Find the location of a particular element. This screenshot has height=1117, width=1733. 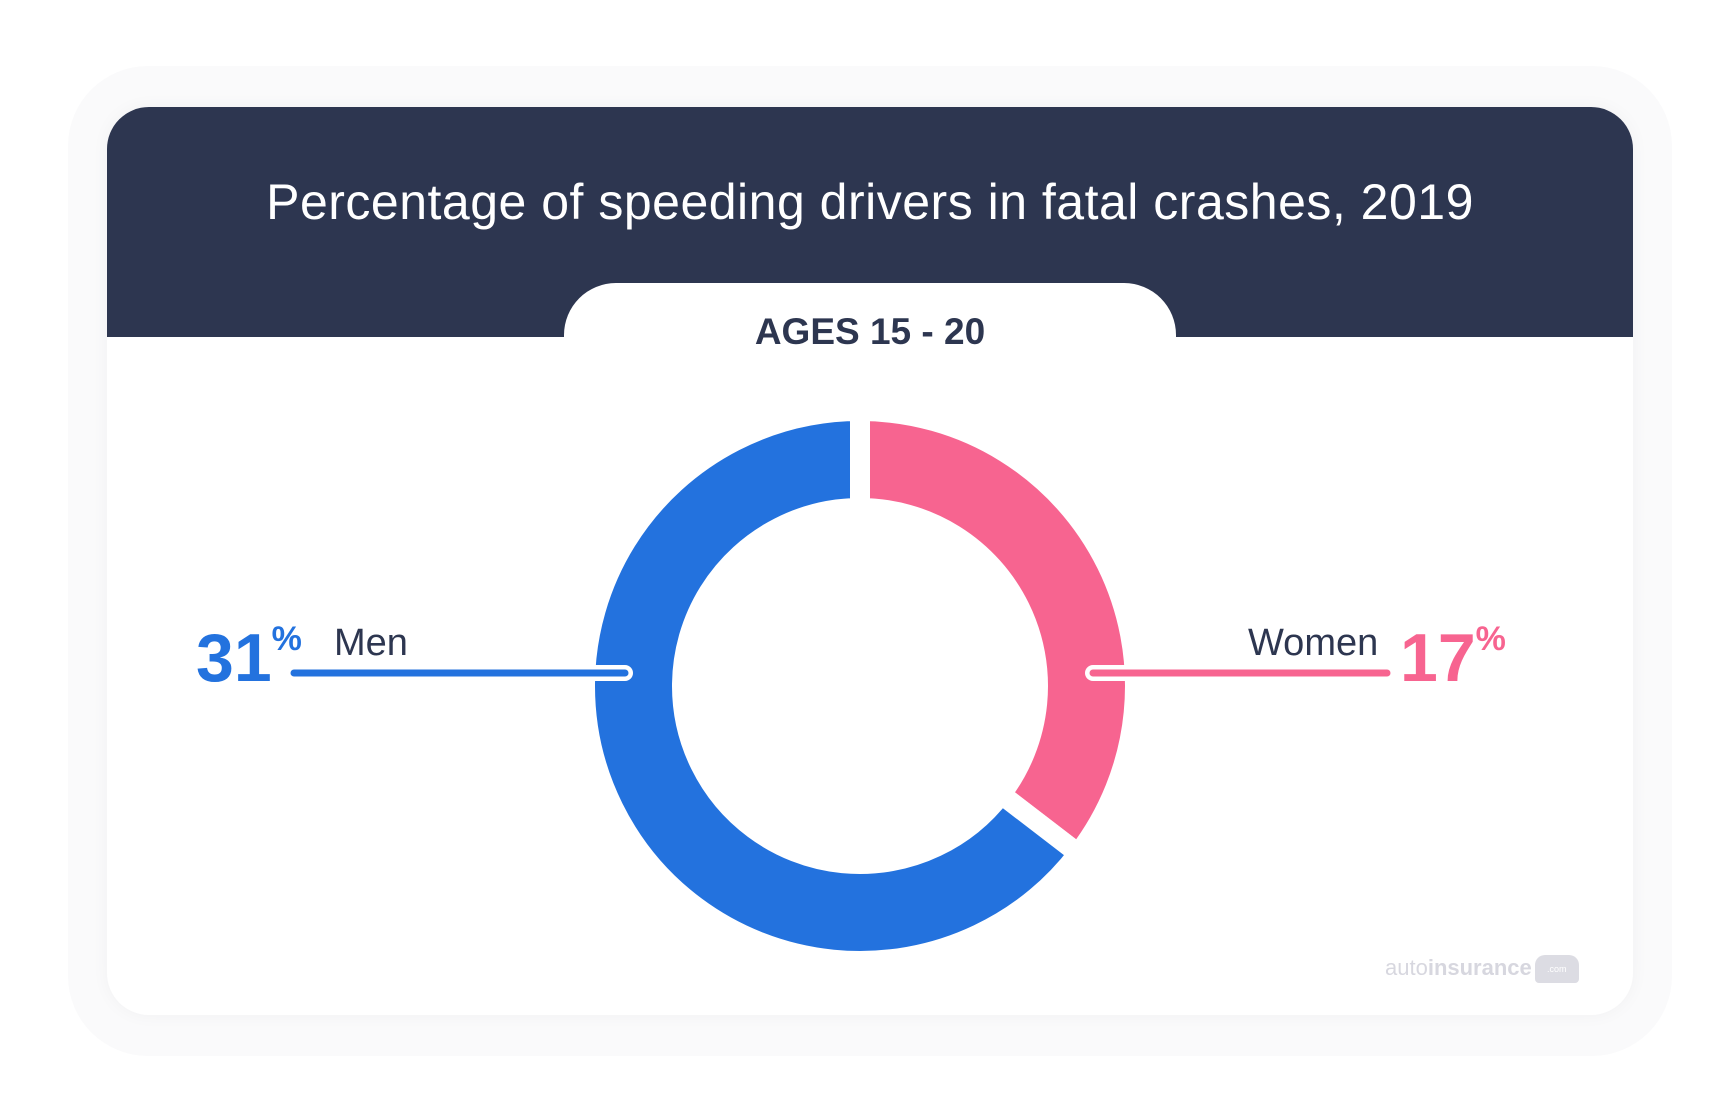

logo-bold: insurance is located at coordinates (1479, 967).